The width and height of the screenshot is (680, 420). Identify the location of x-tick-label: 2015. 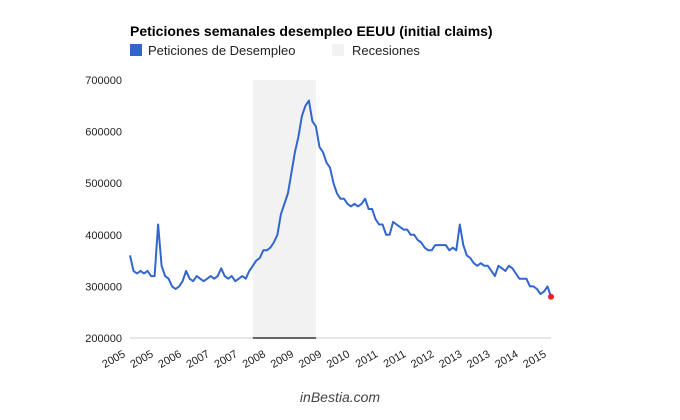
(534, 359).